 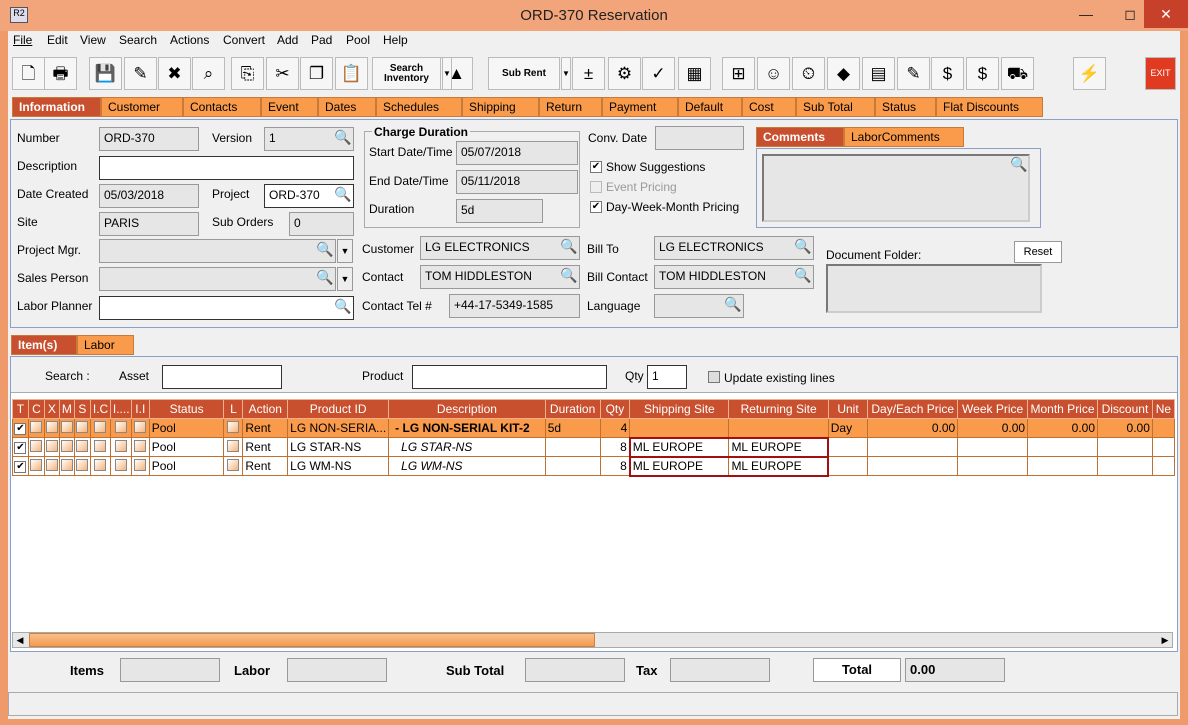 What do you see at coordinates (1166, 14) in the screenshot?
I see `close-button: ✕` at bounding box center [1166, 14].